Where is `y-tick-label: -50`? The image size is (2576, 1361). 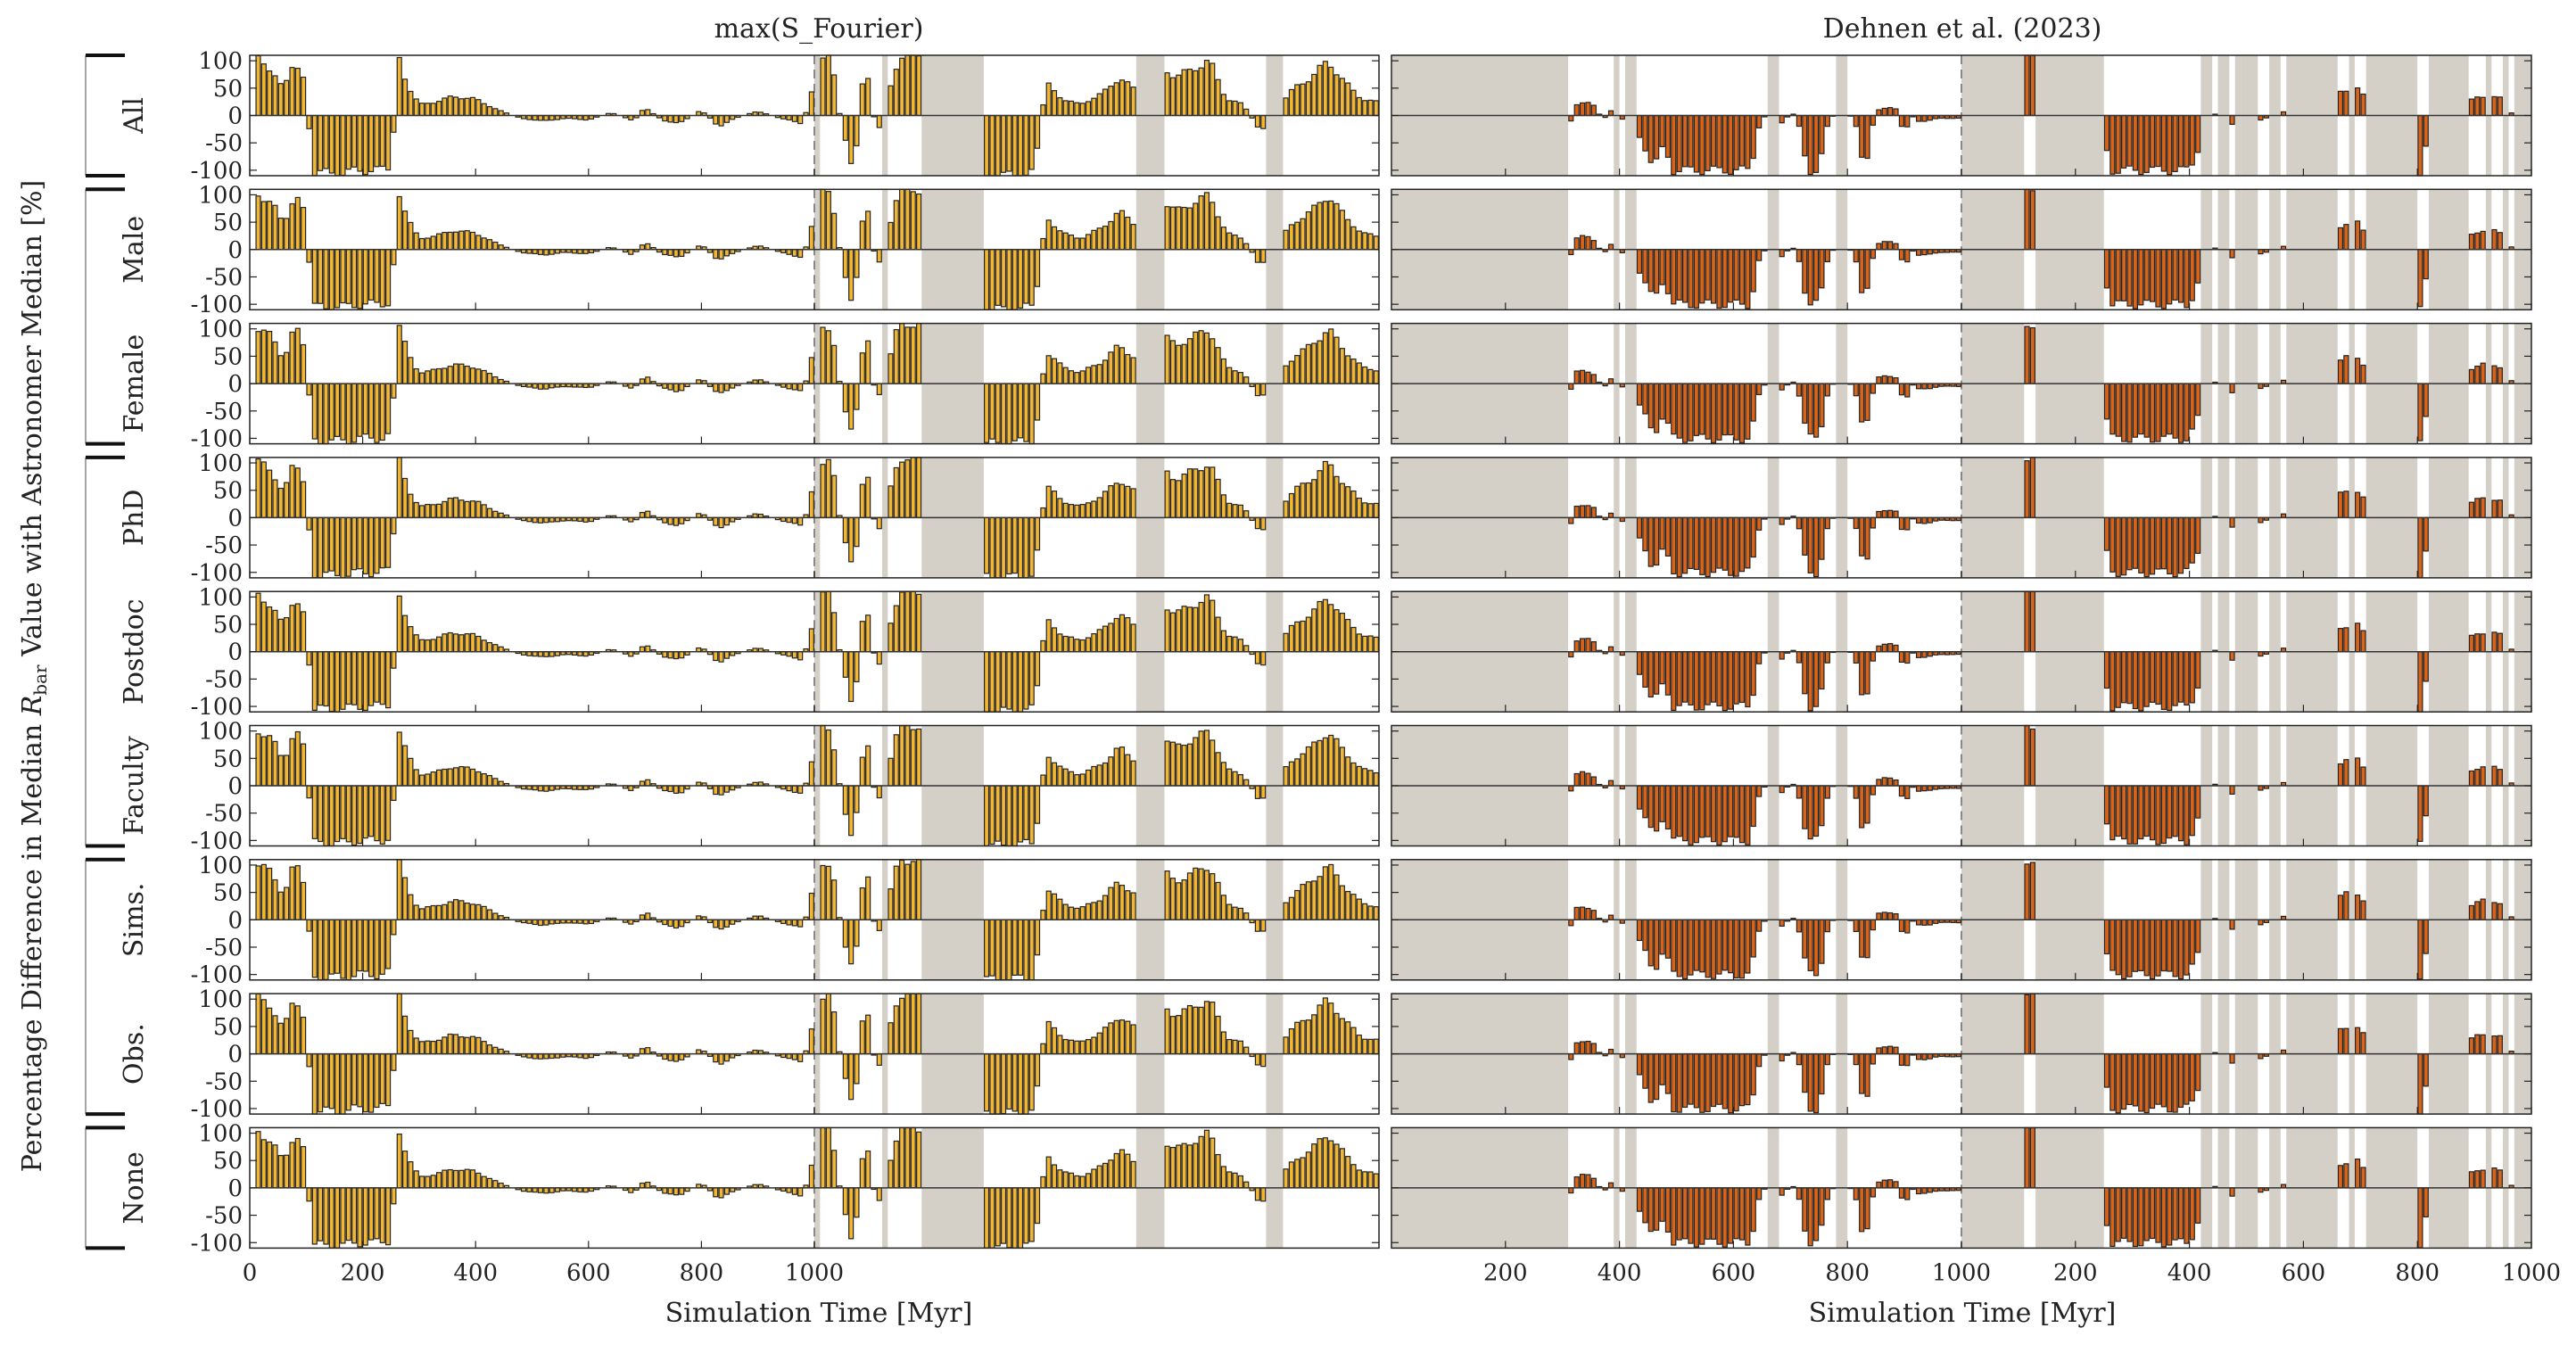 y-tick-label: -50 is located at coordinates (224, 277).